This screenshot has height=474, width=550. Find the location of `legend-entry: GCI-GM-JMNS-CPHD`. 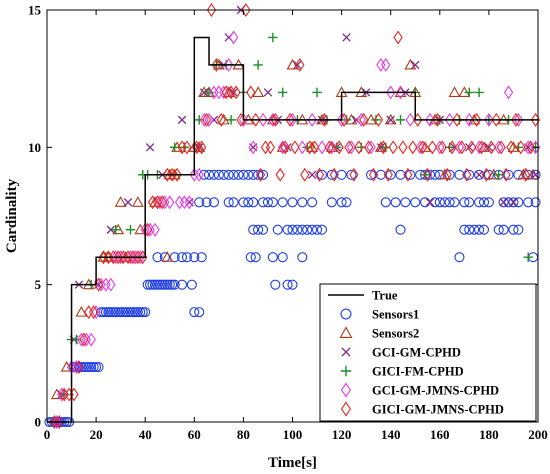

legend-entry: GCI-GM-JMNS-CPHD is located at coordinates (419, 390).